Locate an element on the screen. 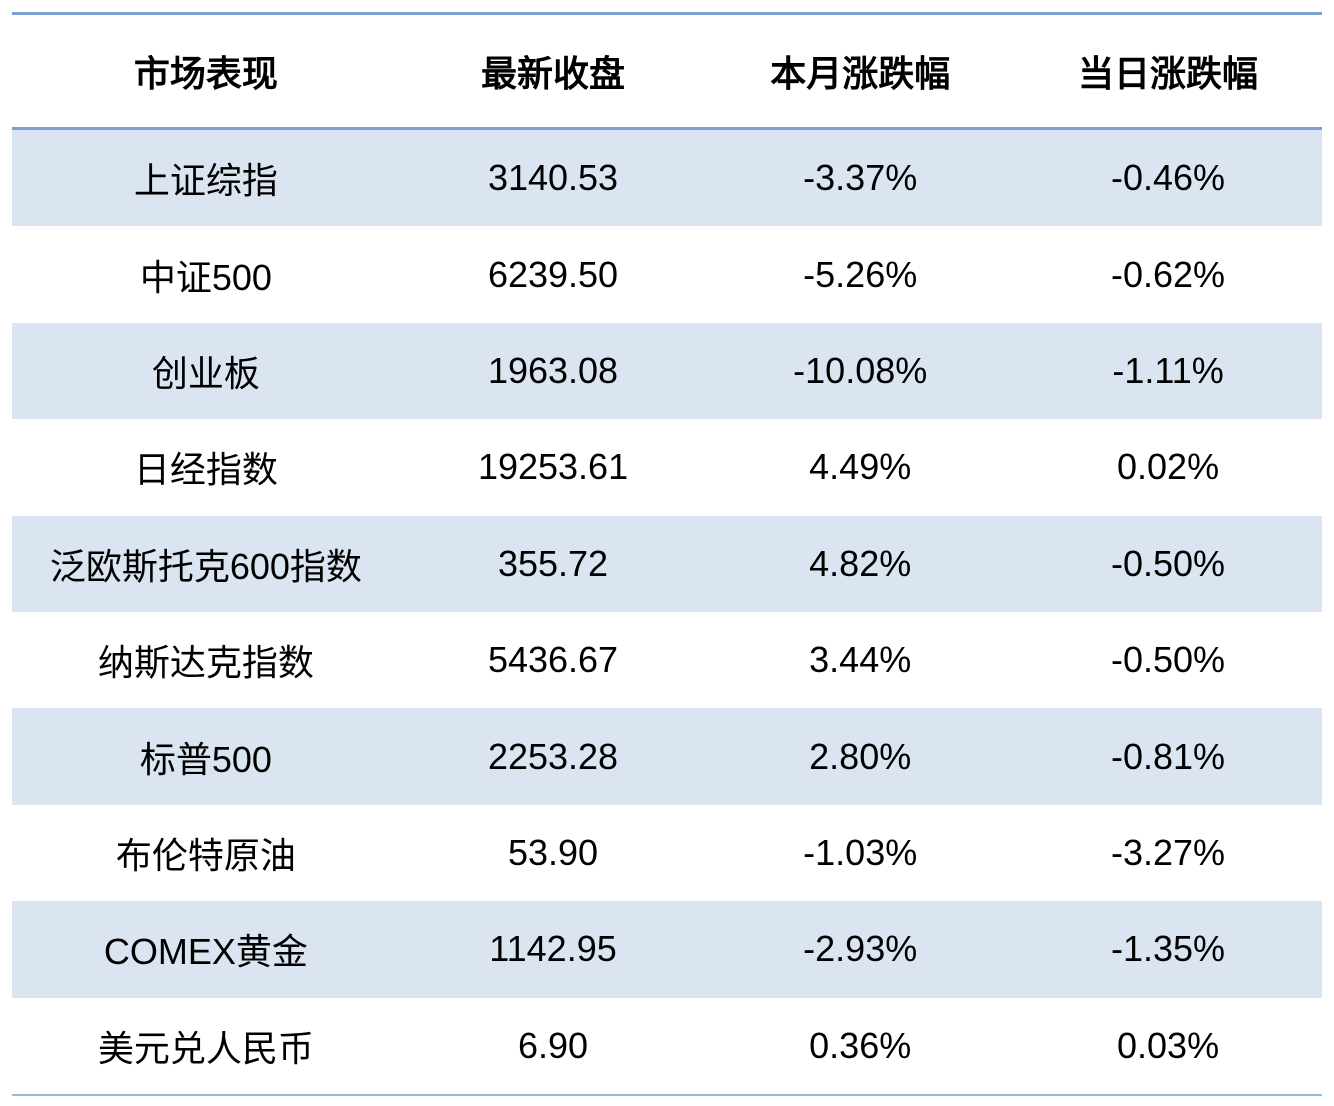  table-row: 上证综指 3140.53 -3.37% -0.46% is located at coordinates (667, 178).